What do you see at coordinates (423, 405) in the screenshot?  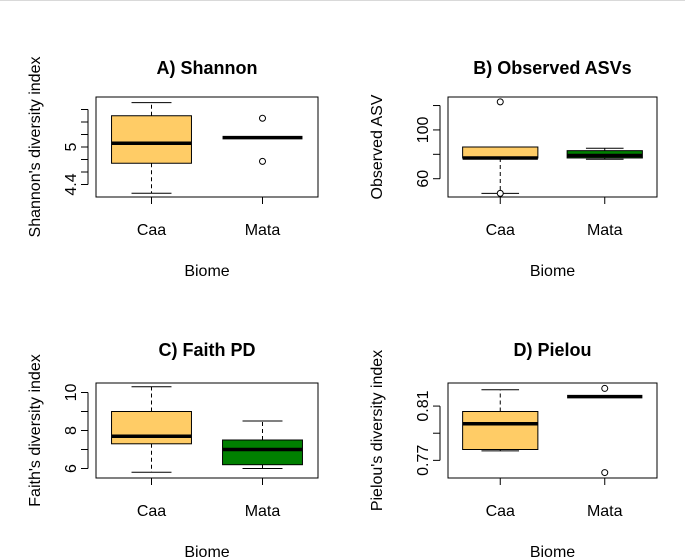 I see `y-tick-label: 0.81` at bounding box center [423, 405].